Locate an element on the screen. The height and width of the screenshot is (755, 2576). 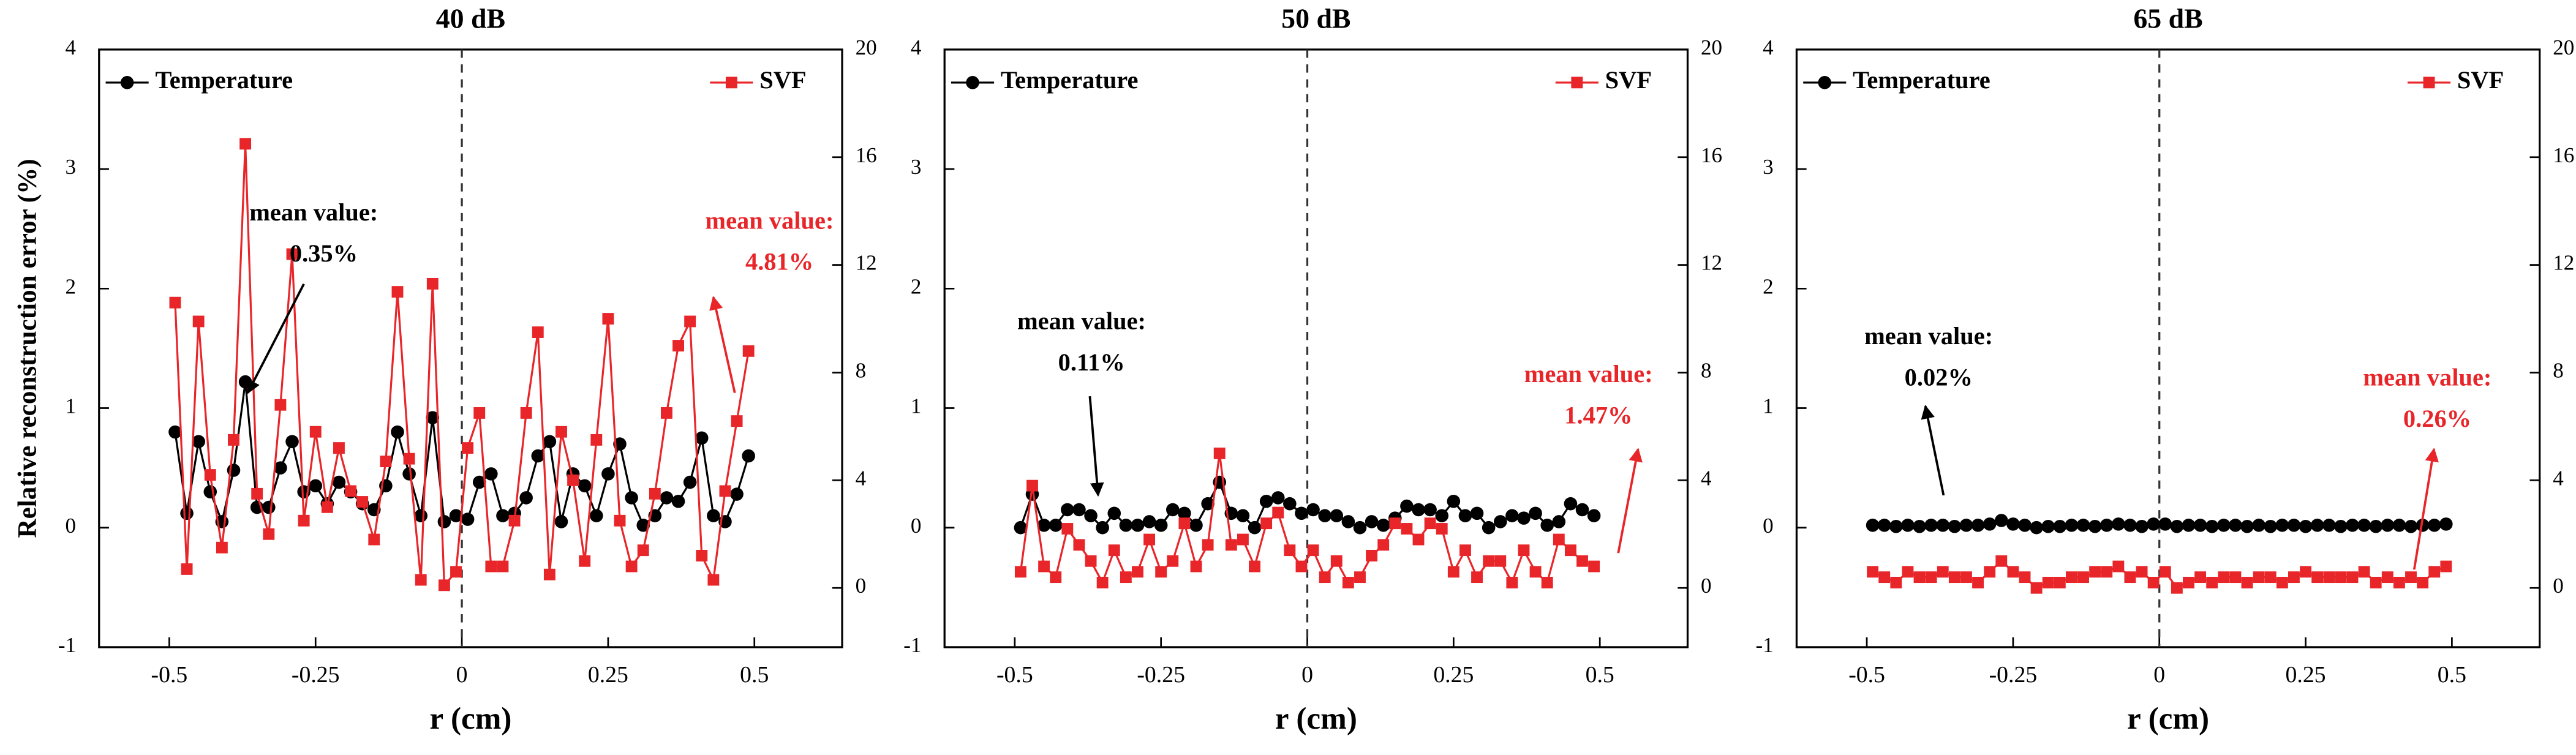
x-axis-label: r (cm) is located at coordinates (1316, 718).